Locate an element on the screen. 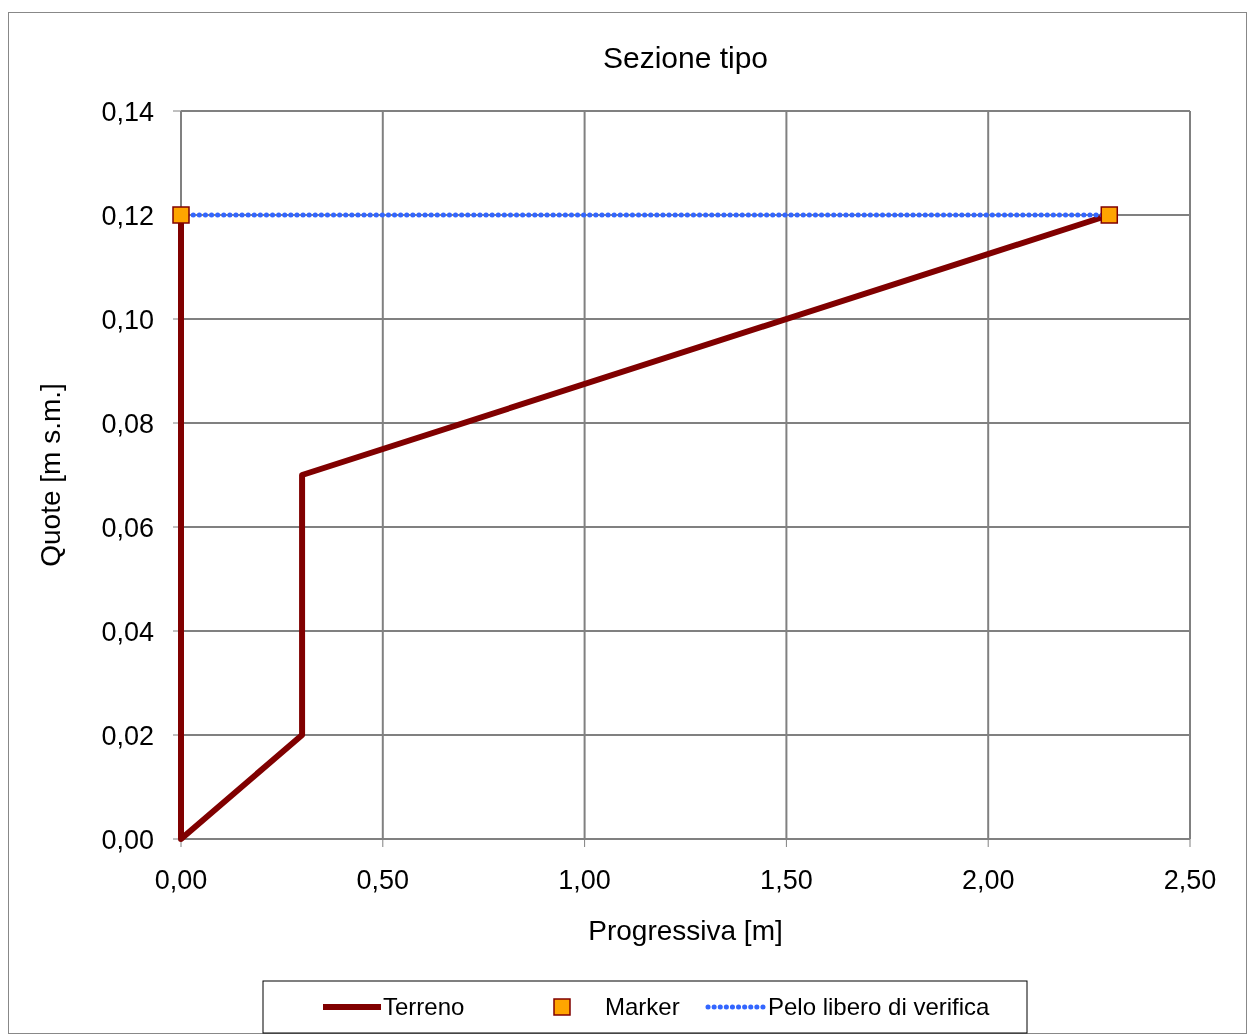 This screenshot has width=1247, height=1034. y-tick-label: 0,10 is located at coordinates (127, 320).